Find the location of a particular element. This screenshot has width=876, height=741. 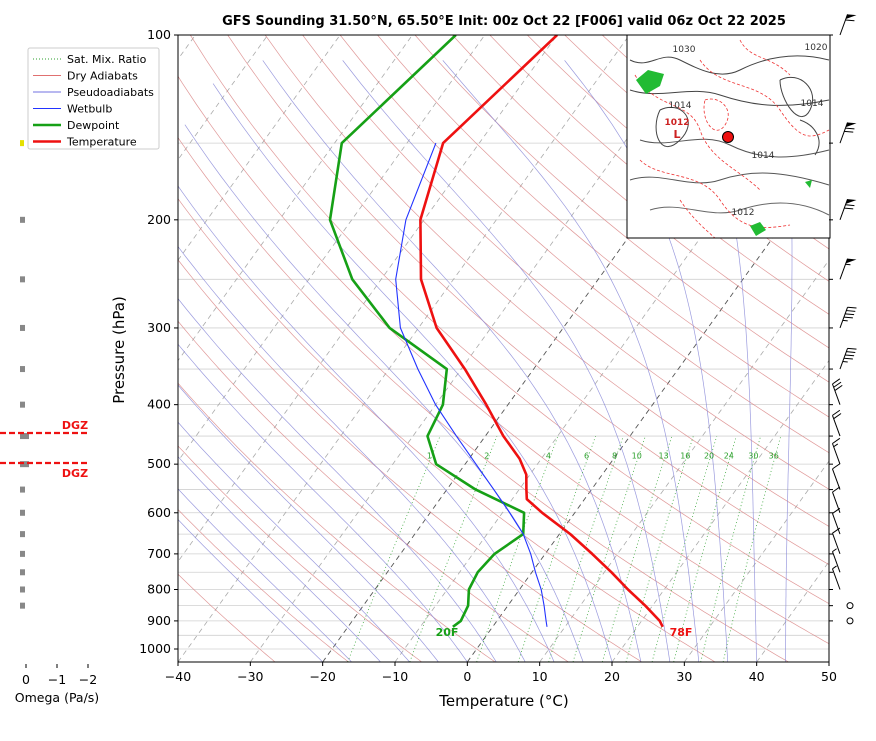

mixing-ratio-label: 10 is located at coordinates (637, 455).